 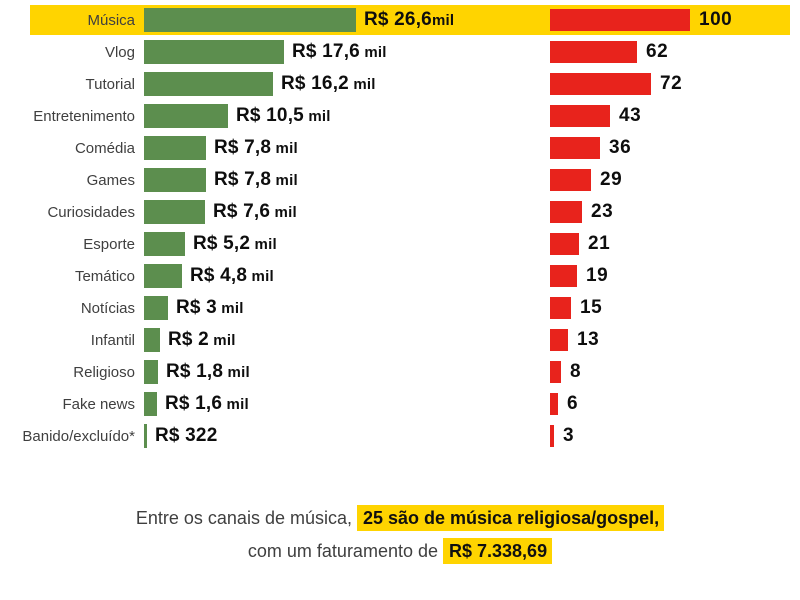 What do you see at coordinates (675, 276) in the screenshot?
I see `count-bar-zone: 19` at bounding box center [675, 276].